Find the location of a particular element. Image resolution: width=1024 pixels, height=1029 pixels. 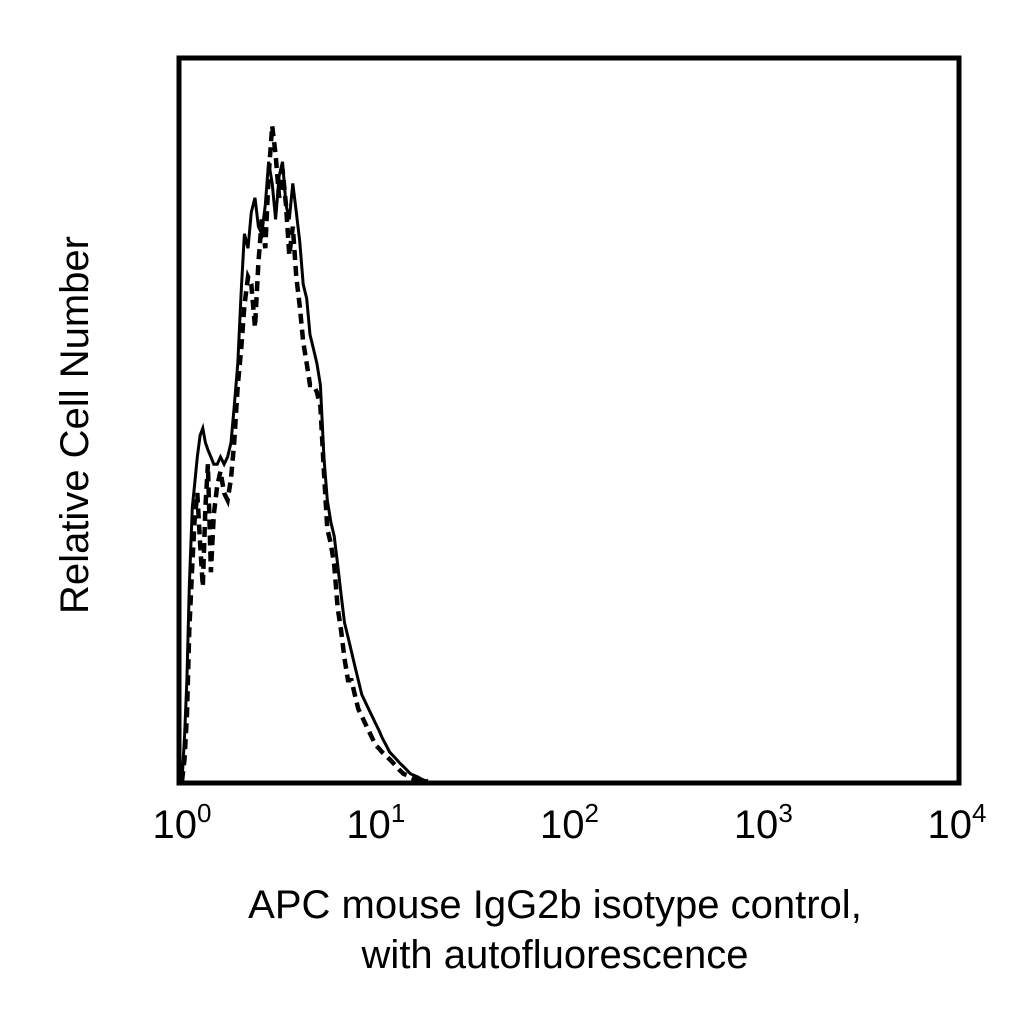

x-axis-label-line-1: APC mouse IgG2b isotype control, is located at coordinates (555, 905).